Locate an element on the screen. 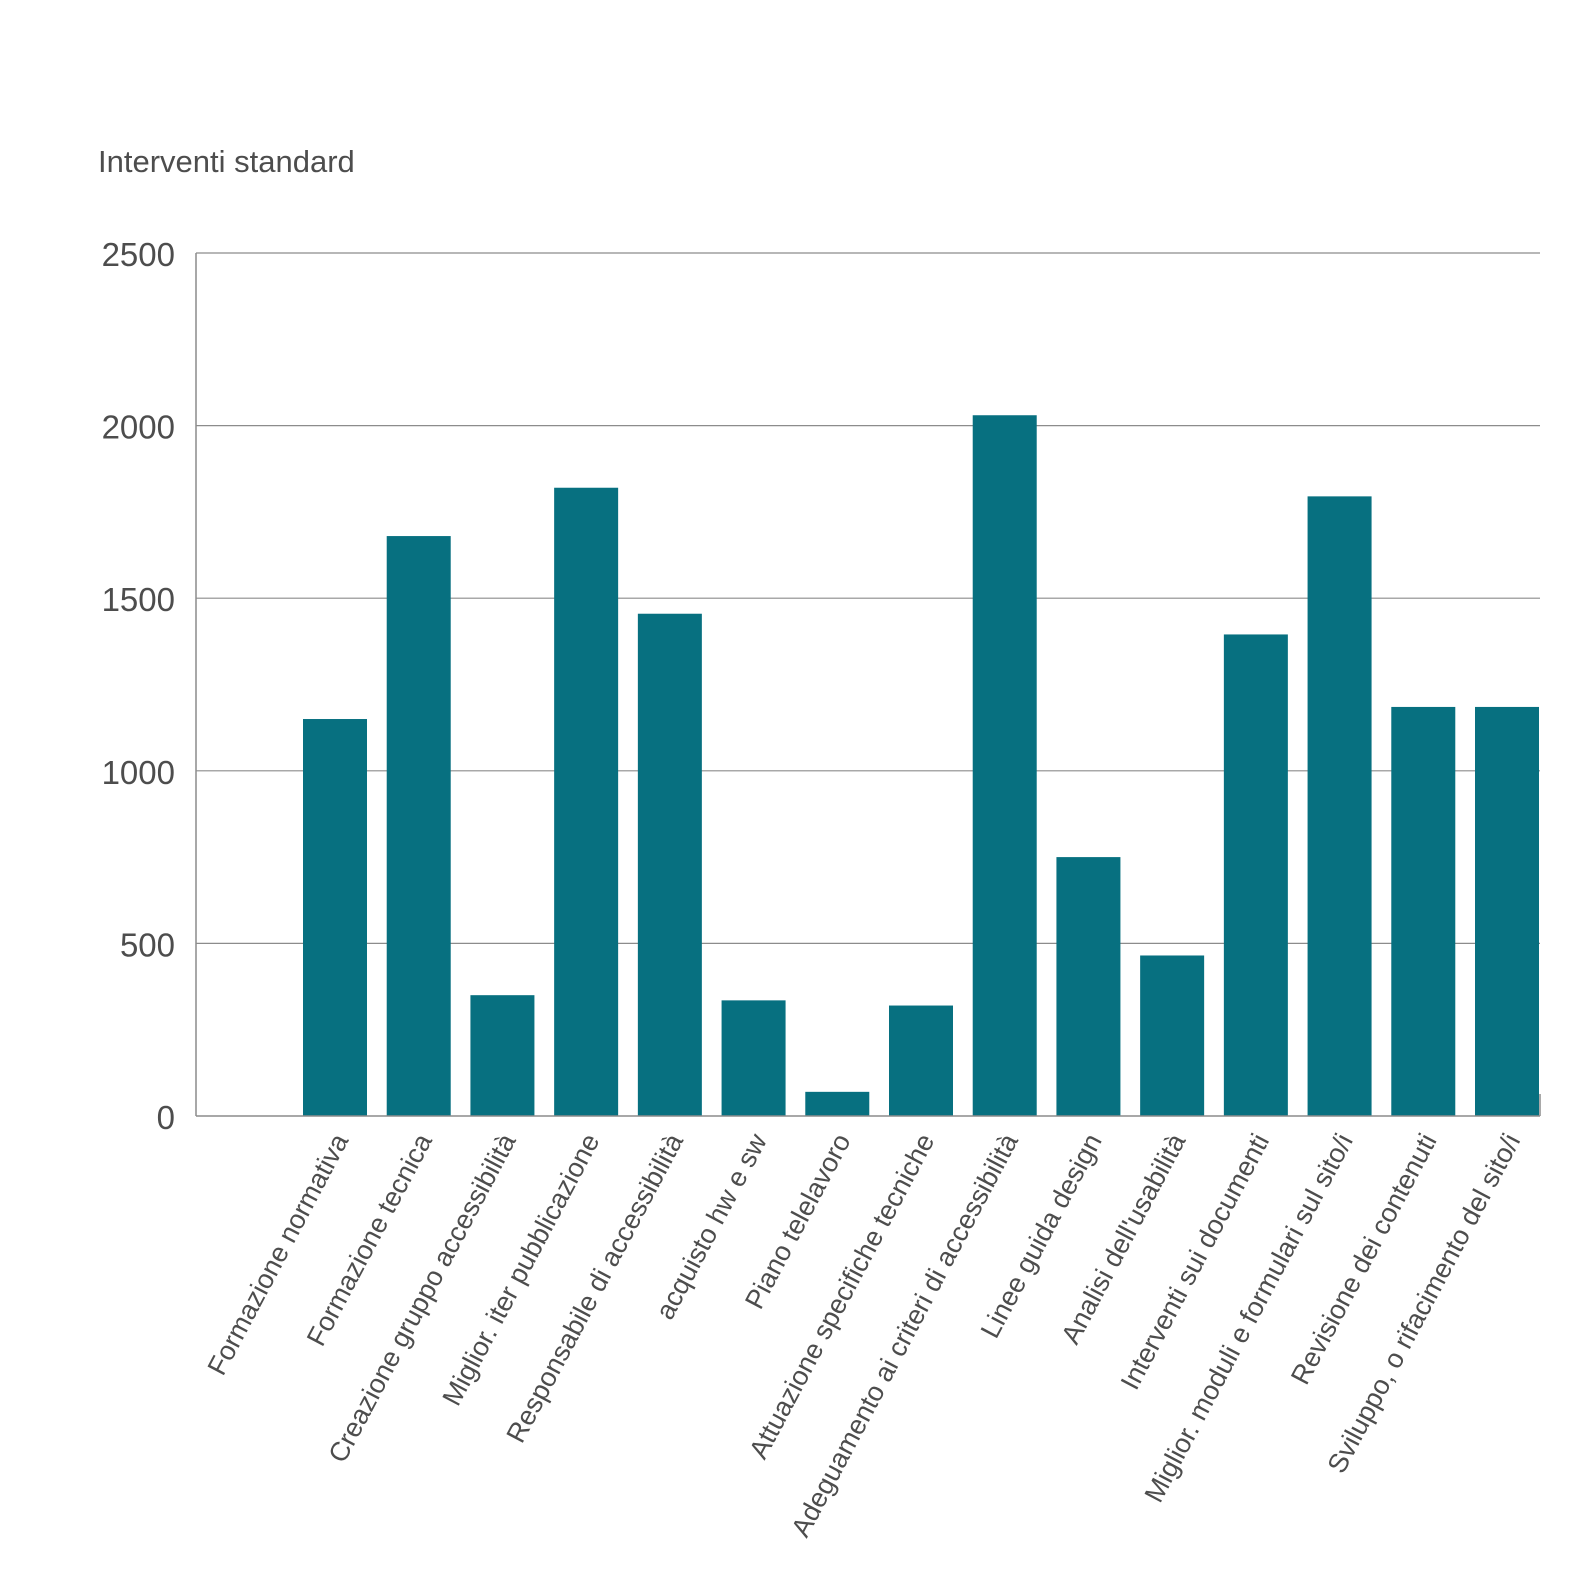 The height and width of the screenshot is (1592, 1592). y-tick-label: 500 is located at coordinates (147, 944).